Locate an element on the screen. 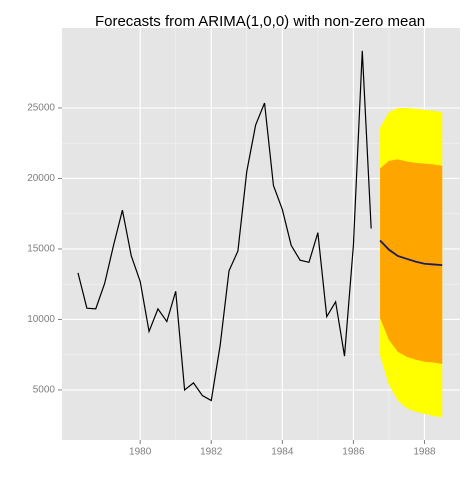  y-tick-label: 10000 is located at coordinates (41, 319).